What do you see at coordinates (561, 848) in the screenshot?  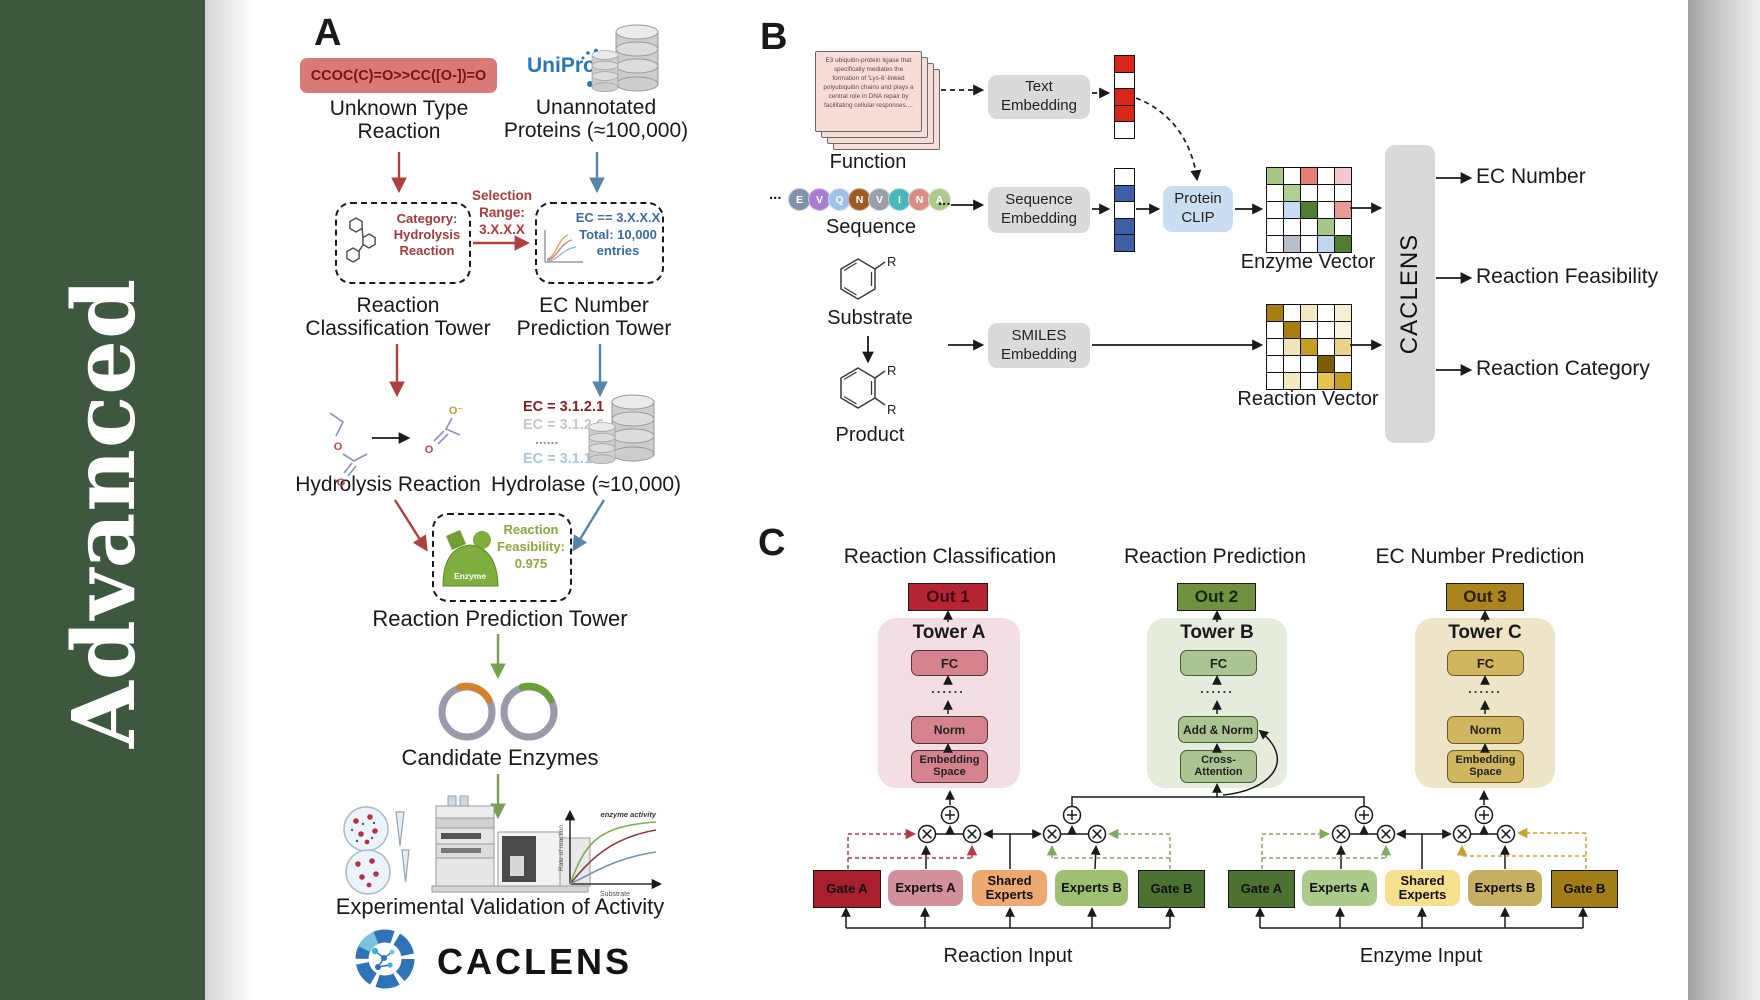 I see `graph-ylabel: Rate of reaction` at bounding box center [561, 848].